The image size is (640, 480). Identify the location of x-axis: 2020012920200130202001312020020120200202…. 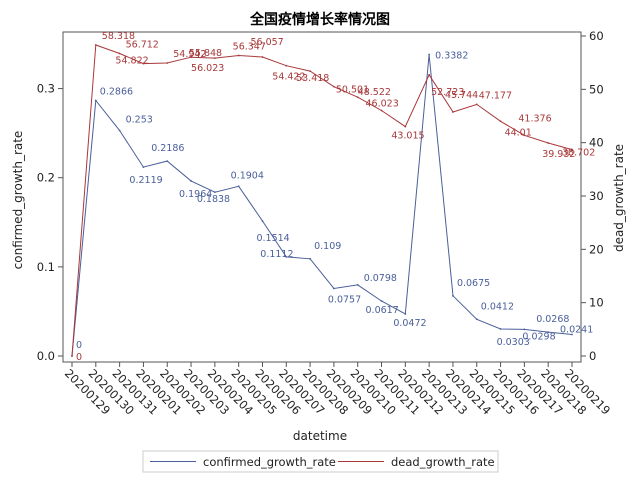
(337, 390).